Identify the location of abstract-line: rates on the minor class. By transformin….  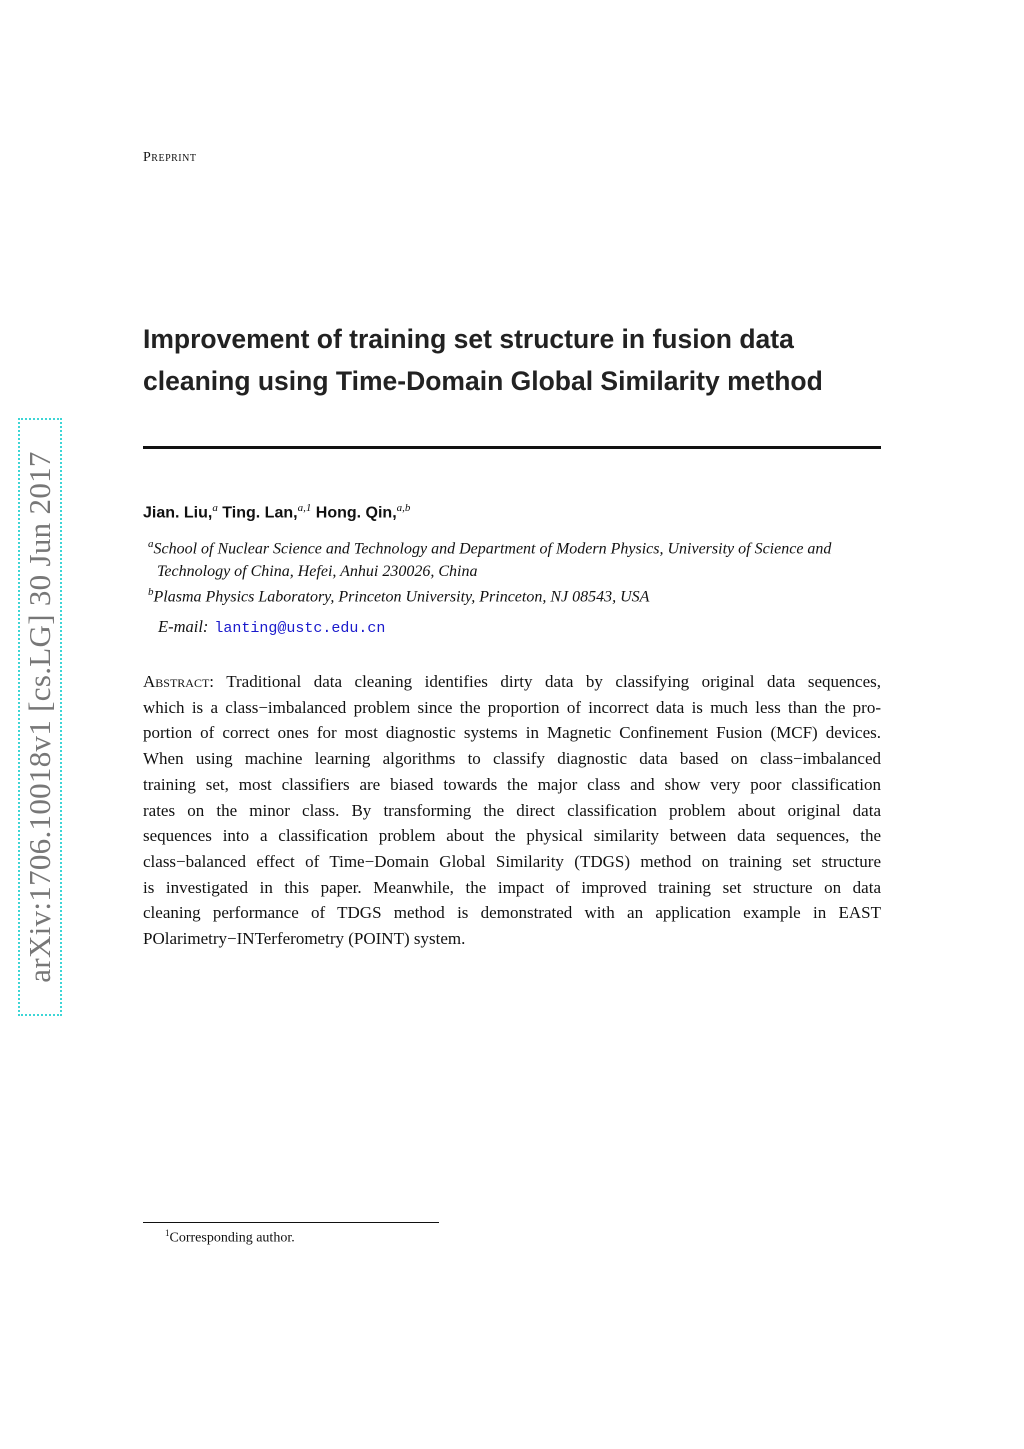
(512, 810).